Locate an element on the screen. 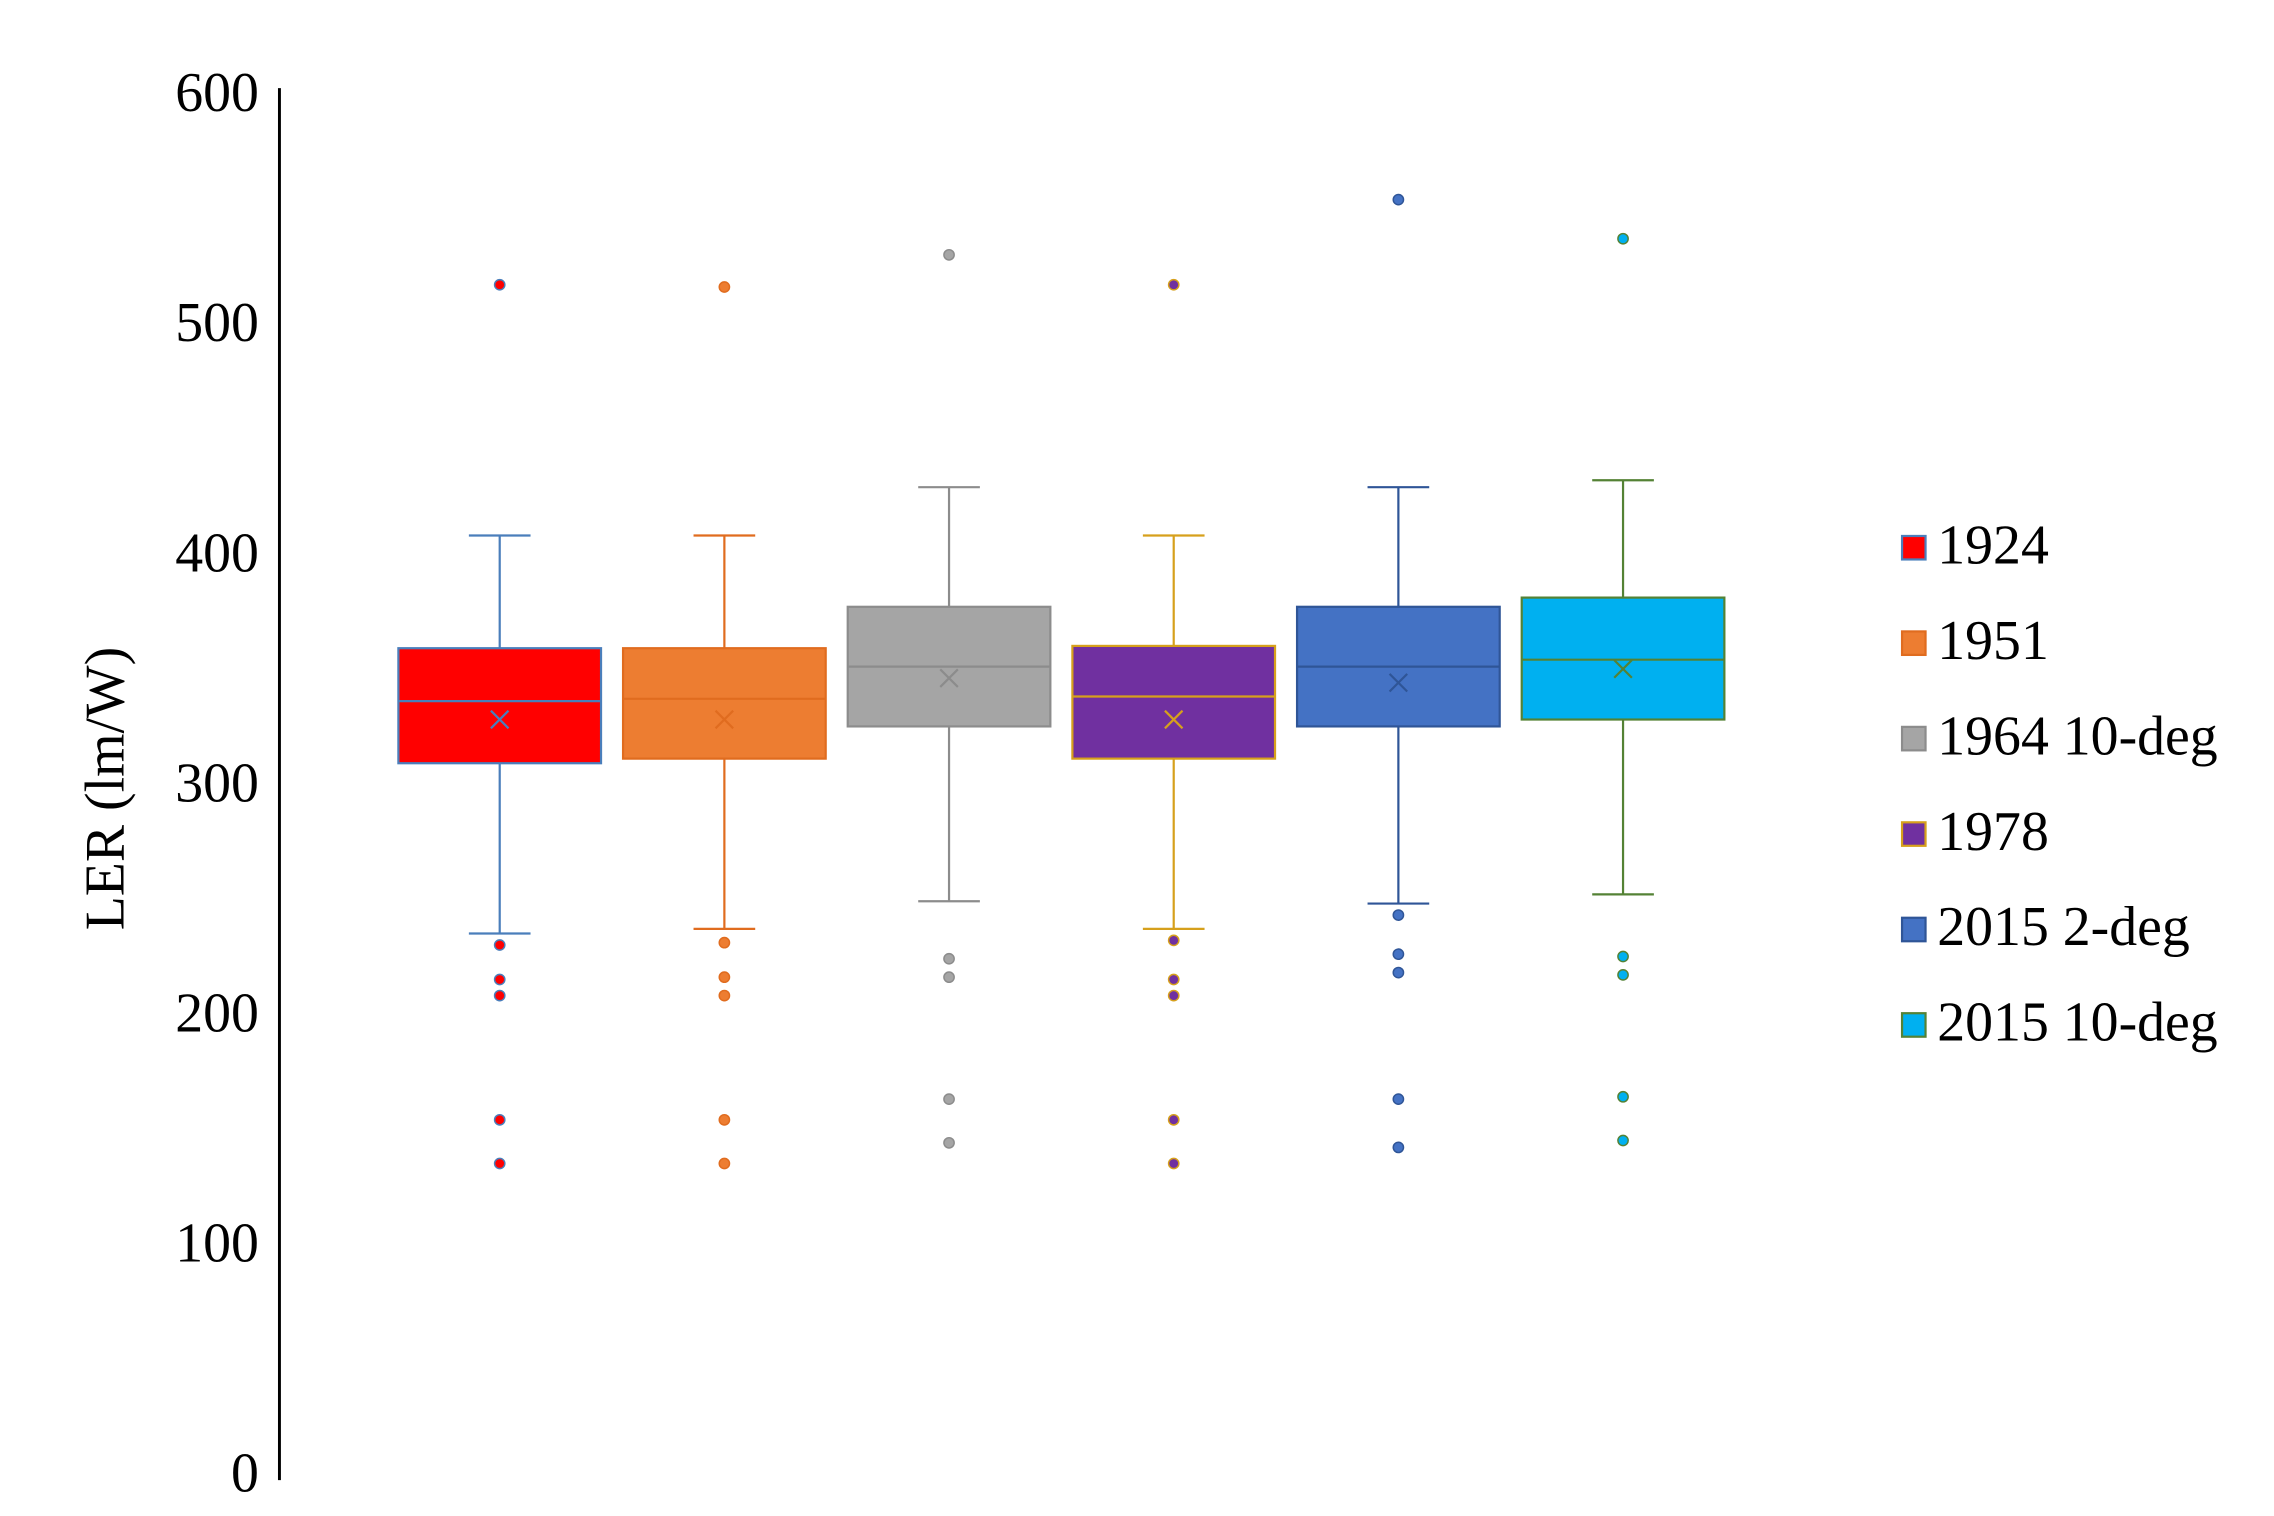 This screenshot has height=1516, width=2274. y-tick-label: 400 is located at coordinates (217, 553).